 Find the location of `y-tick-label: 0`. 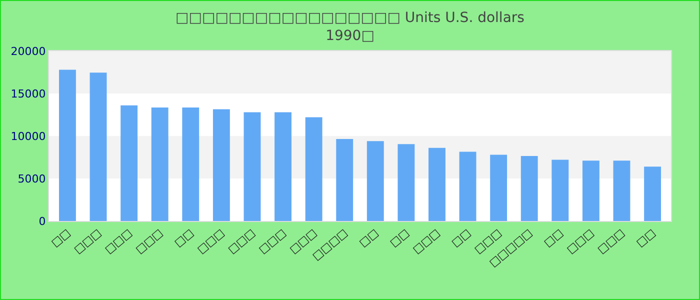

y-tick-label: 0 is located at coordinates (42, 221).